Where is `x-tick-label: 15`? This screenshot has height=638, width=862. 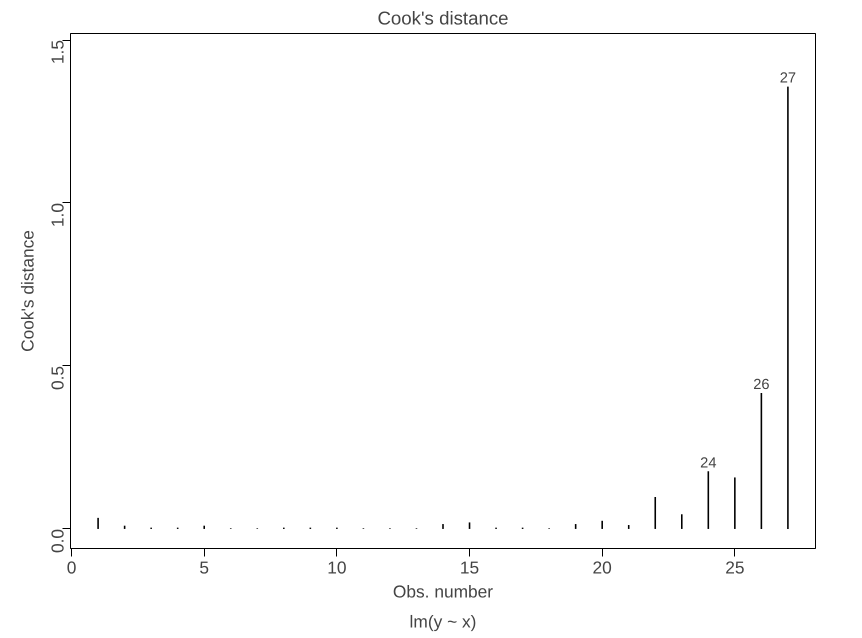 x-tick-label: 15 is located at coordinates (470, 568).